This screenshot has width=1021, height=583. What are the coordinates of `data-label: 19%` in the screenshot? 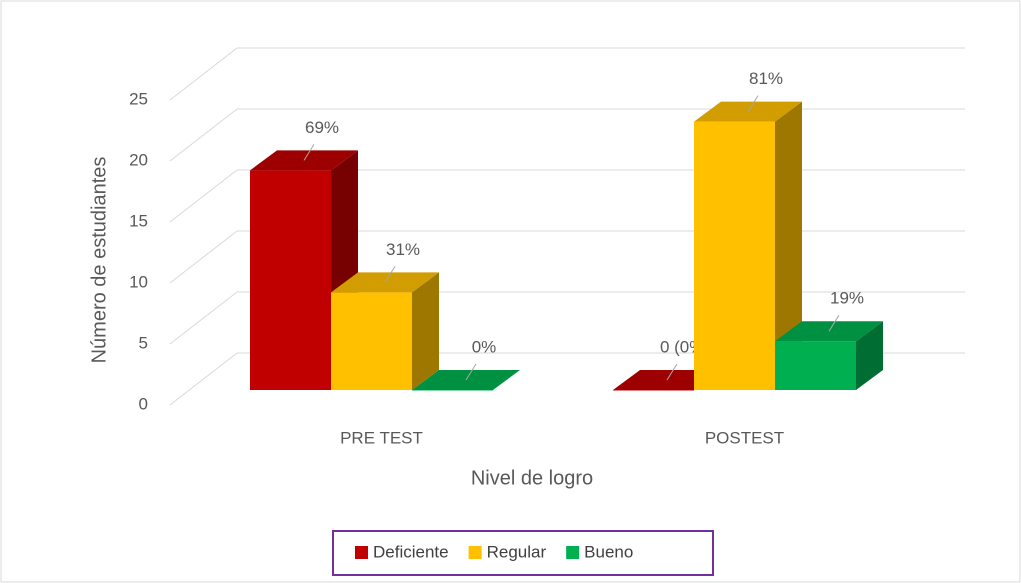 It's located at (847, 298).